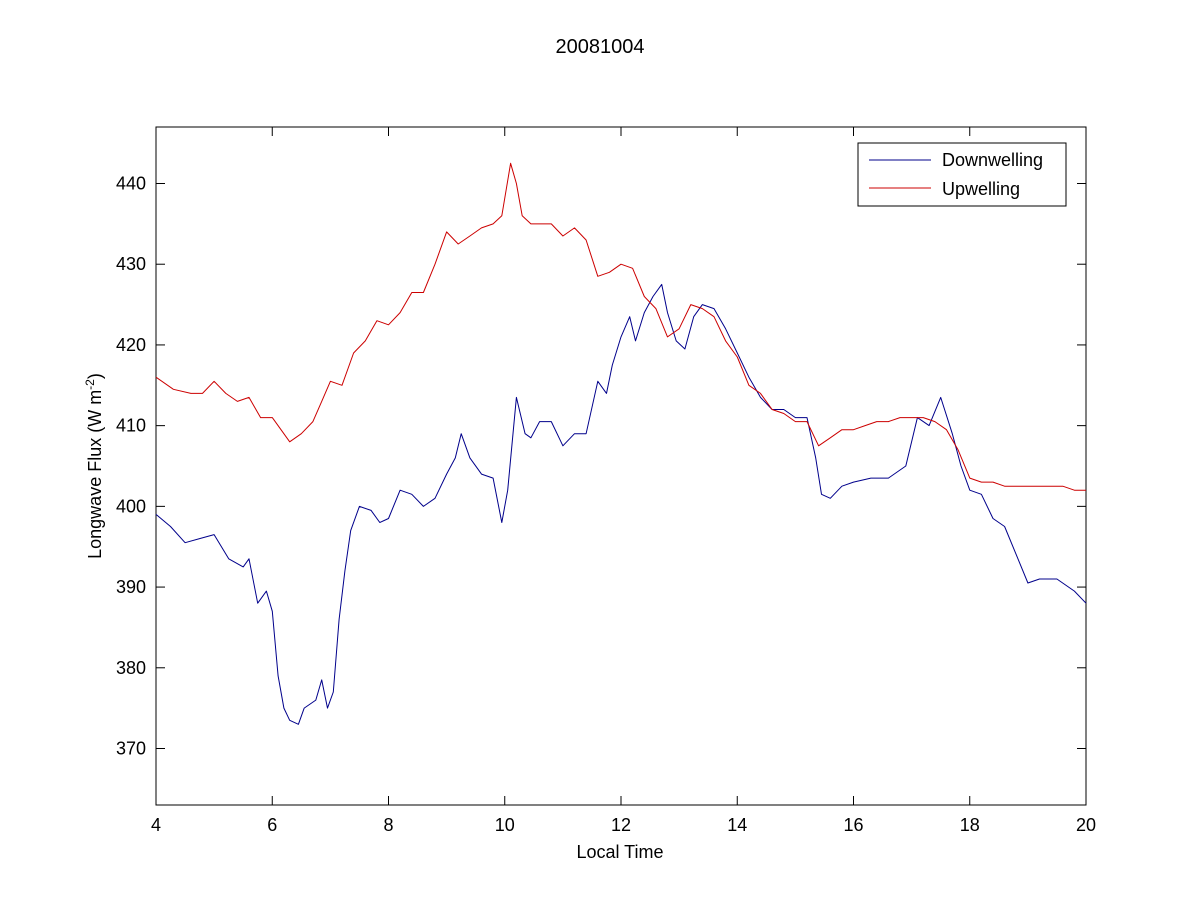 This screenshot has height=900, width=1200. What do you see at coordinates (505, 825) in the screenshot?
I see `x-tick-label: 10` at bounding box center [505, 825].